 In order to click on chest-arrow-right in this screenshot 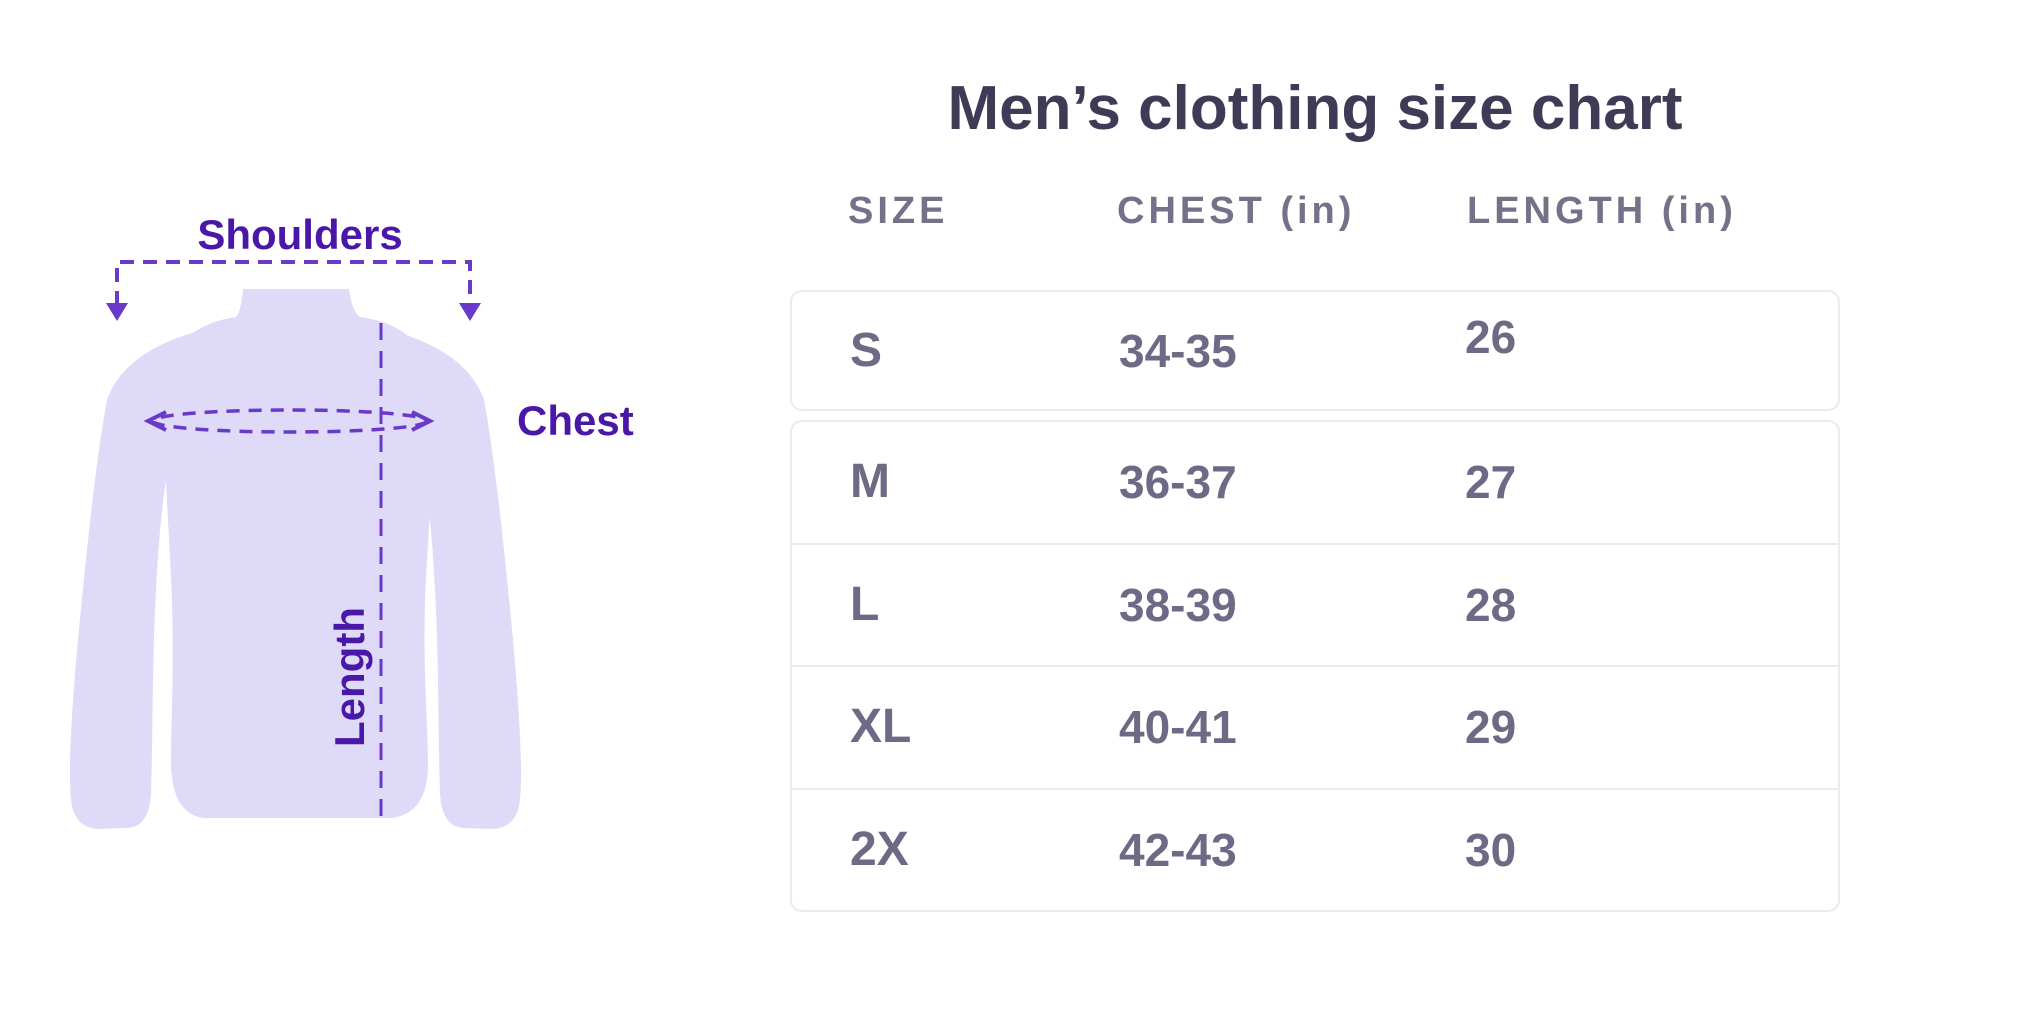, I will do `click(423, 421)`.